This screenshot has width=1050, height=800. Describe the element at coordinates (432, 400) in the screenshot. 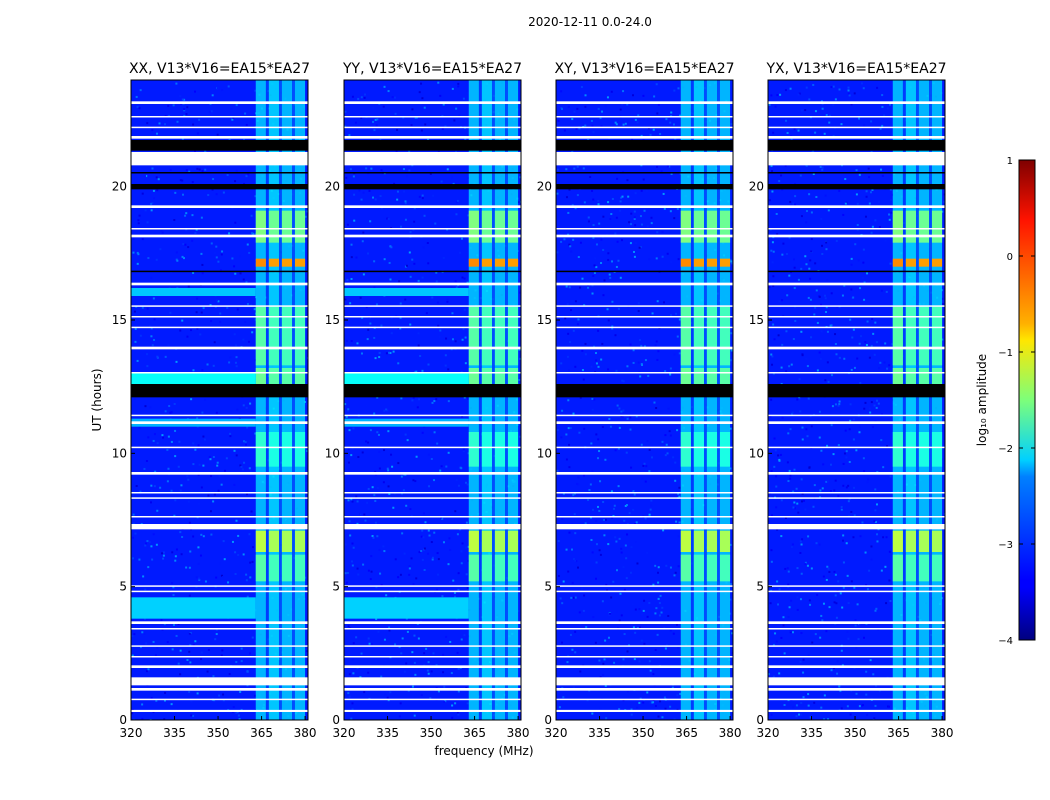

I see `heatmap-image` at that location.